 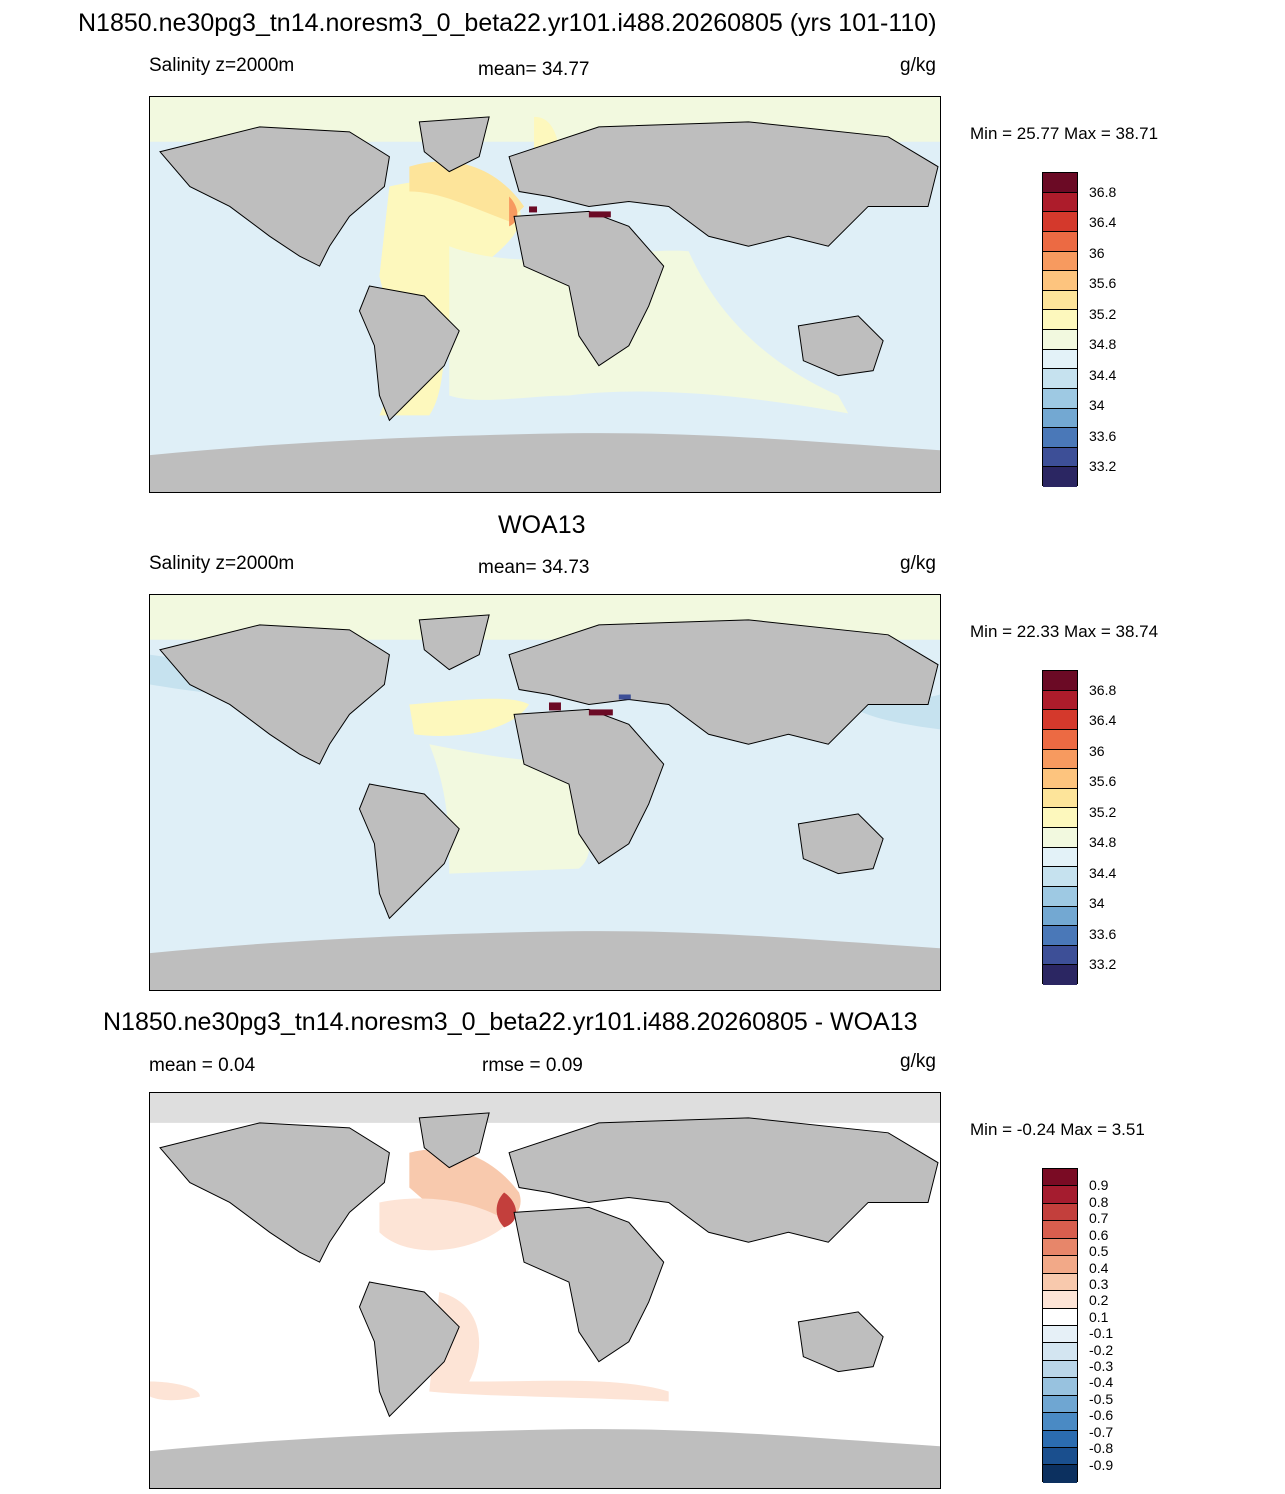 What do you see at coordinates (1097, 405) in the screenshot?
I see `panel1-colorbar-tick-label: 34` at bounding box center [1097, 405].